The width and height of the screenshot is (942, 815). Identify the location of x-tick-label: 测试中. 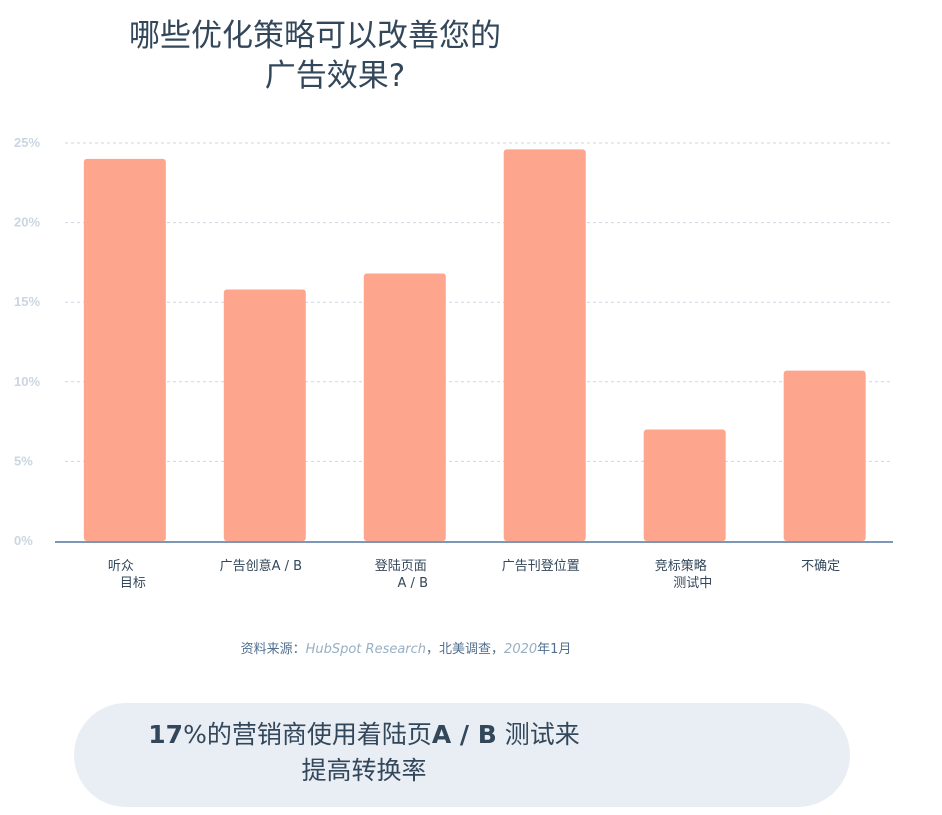
(692, 583).